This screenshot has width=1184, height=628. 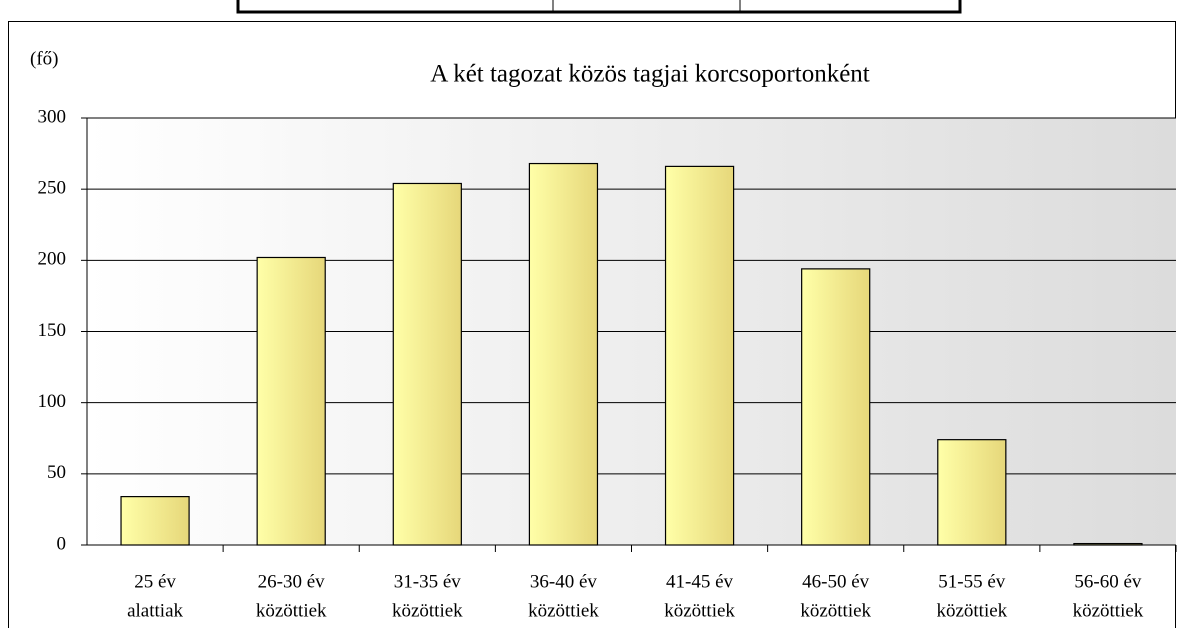 I want to click on y-tick-label: 100, so click(x=52, y=401).